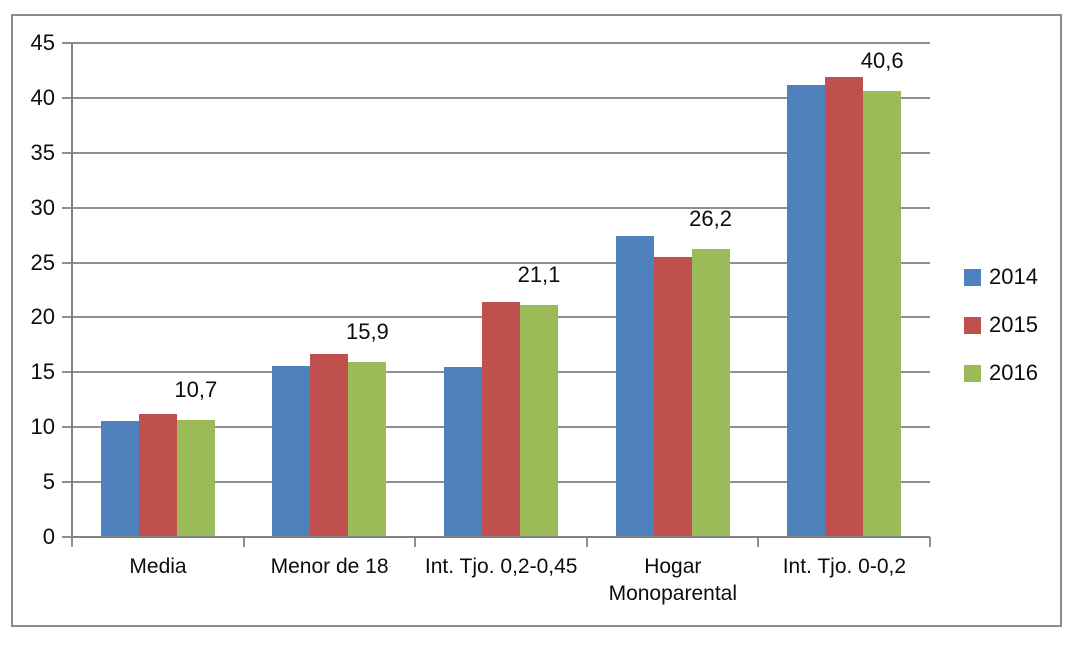 This screenshot has height=646, width=1085. I want to click on y-axis-tick-label: 35, so click(42, 152).